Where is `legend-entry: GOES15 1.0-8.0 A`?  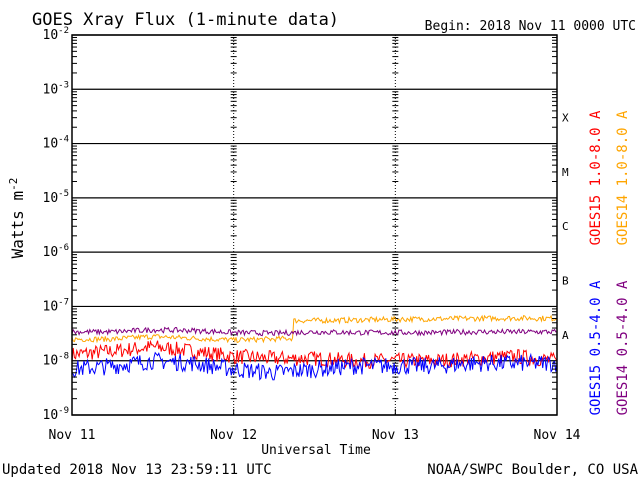
legend-entry: GOES15 1.0-8.0 A is located at coordinates (596, 177).